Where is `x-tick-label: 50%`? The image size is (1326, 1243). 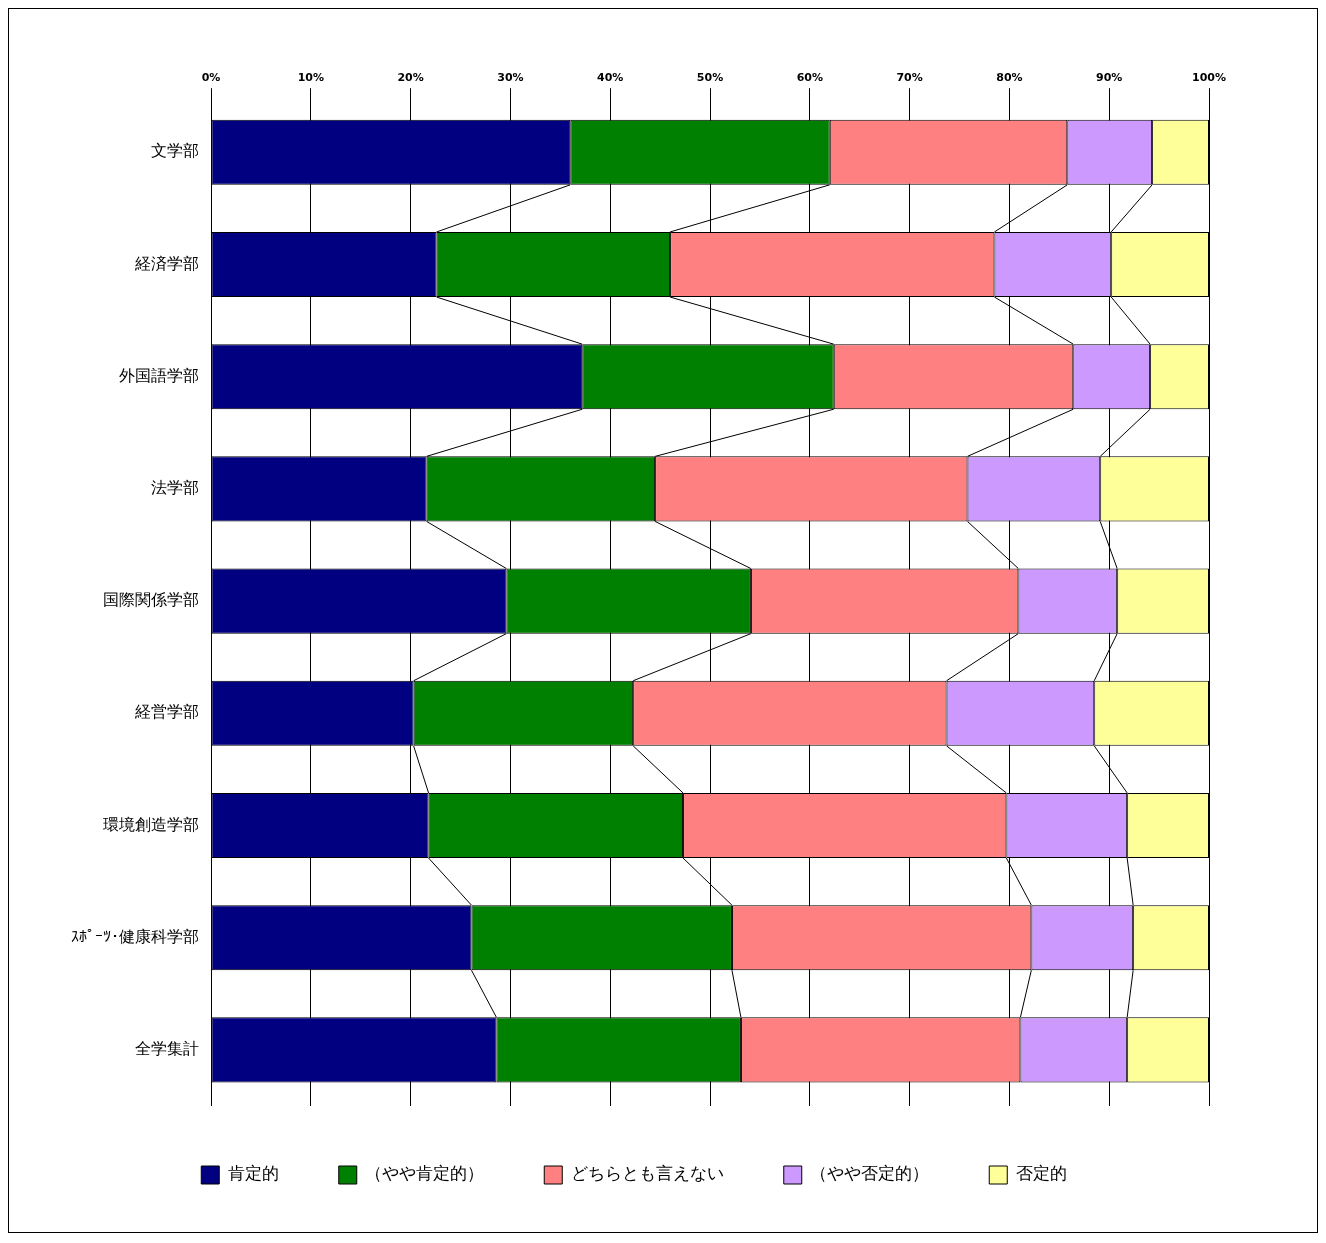
x-tick-label: 50% is located at coordinates (710, 78).